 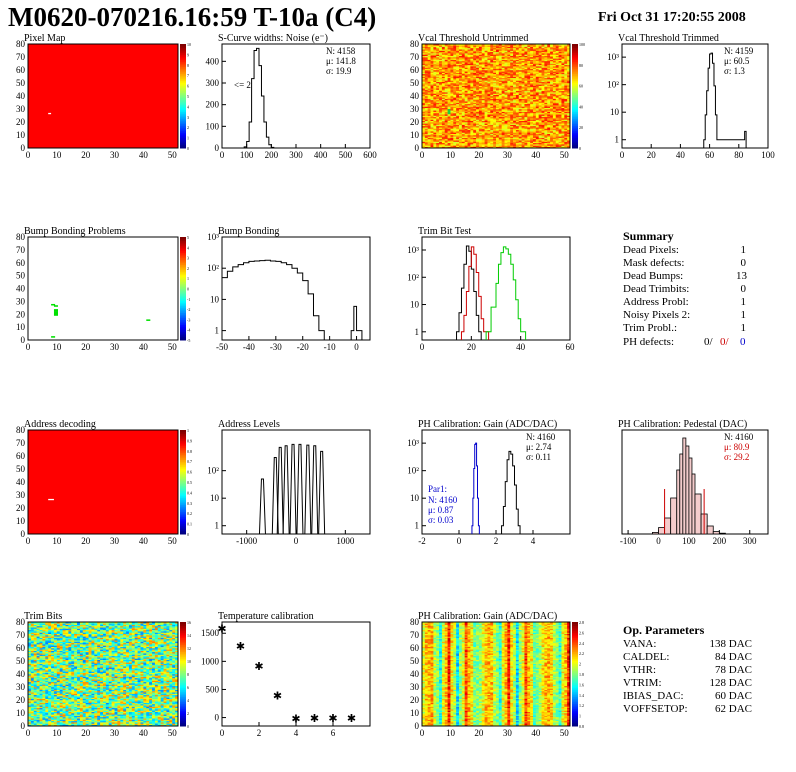 I want to click on y-tick-label: 50, so click(x=21, y=83).